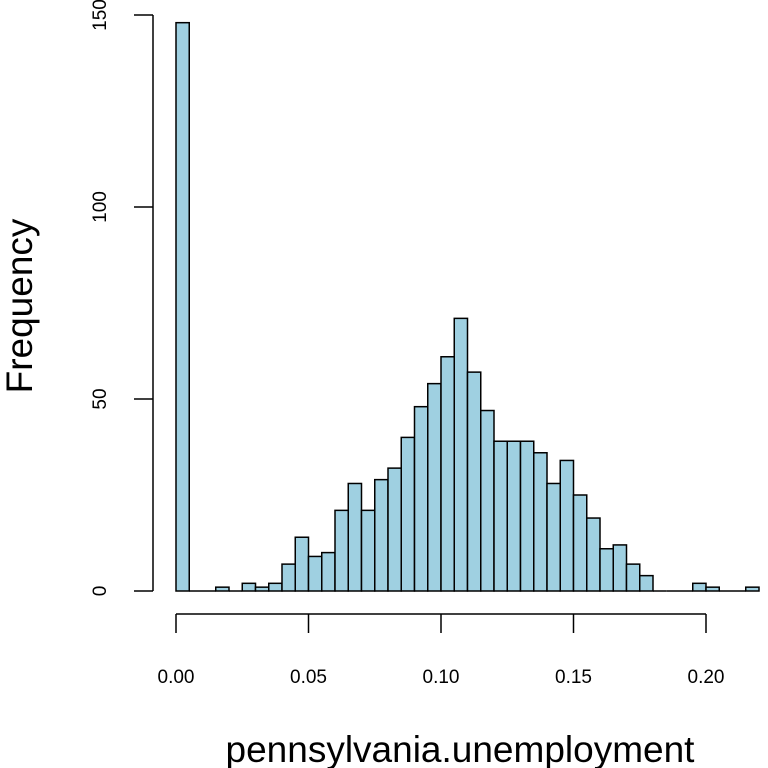  Describe the element at coordinates (441, 677) in the screenshot. I see `x-tick-label: 0.10` at that location.